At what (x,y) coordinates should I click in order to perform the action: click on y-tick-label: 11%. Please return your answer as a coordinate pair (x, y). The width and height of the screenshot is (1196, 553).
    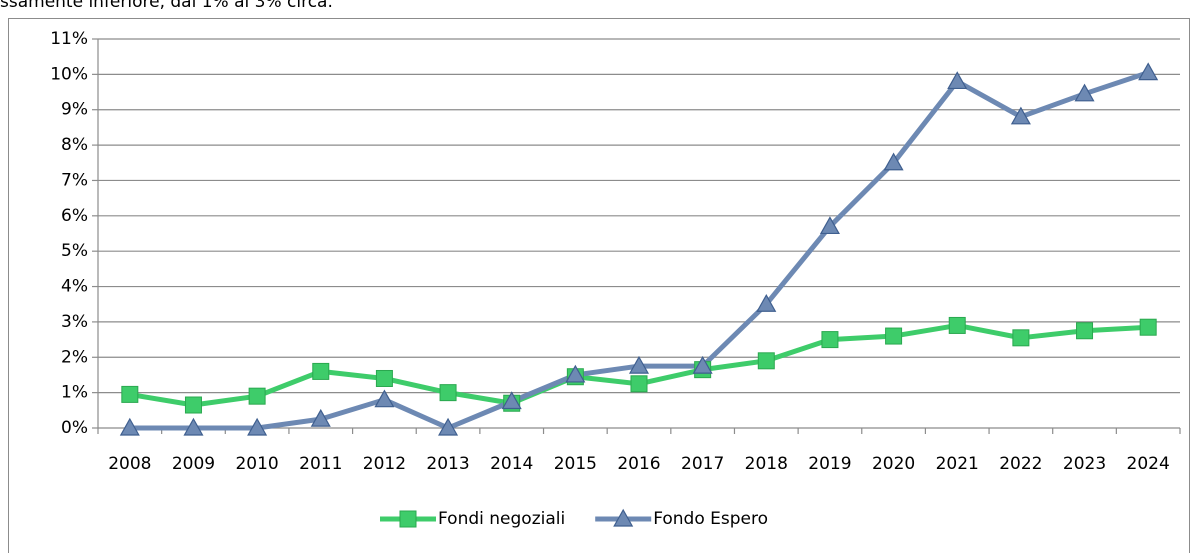
    Looking at the image, I should click on (69, 39).